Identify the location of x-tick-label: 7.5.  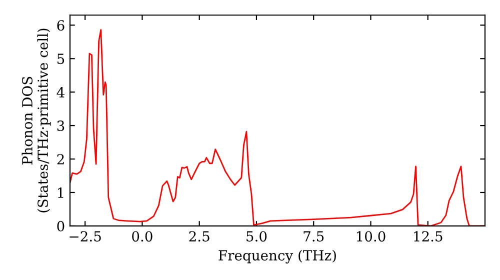
(314, 236).